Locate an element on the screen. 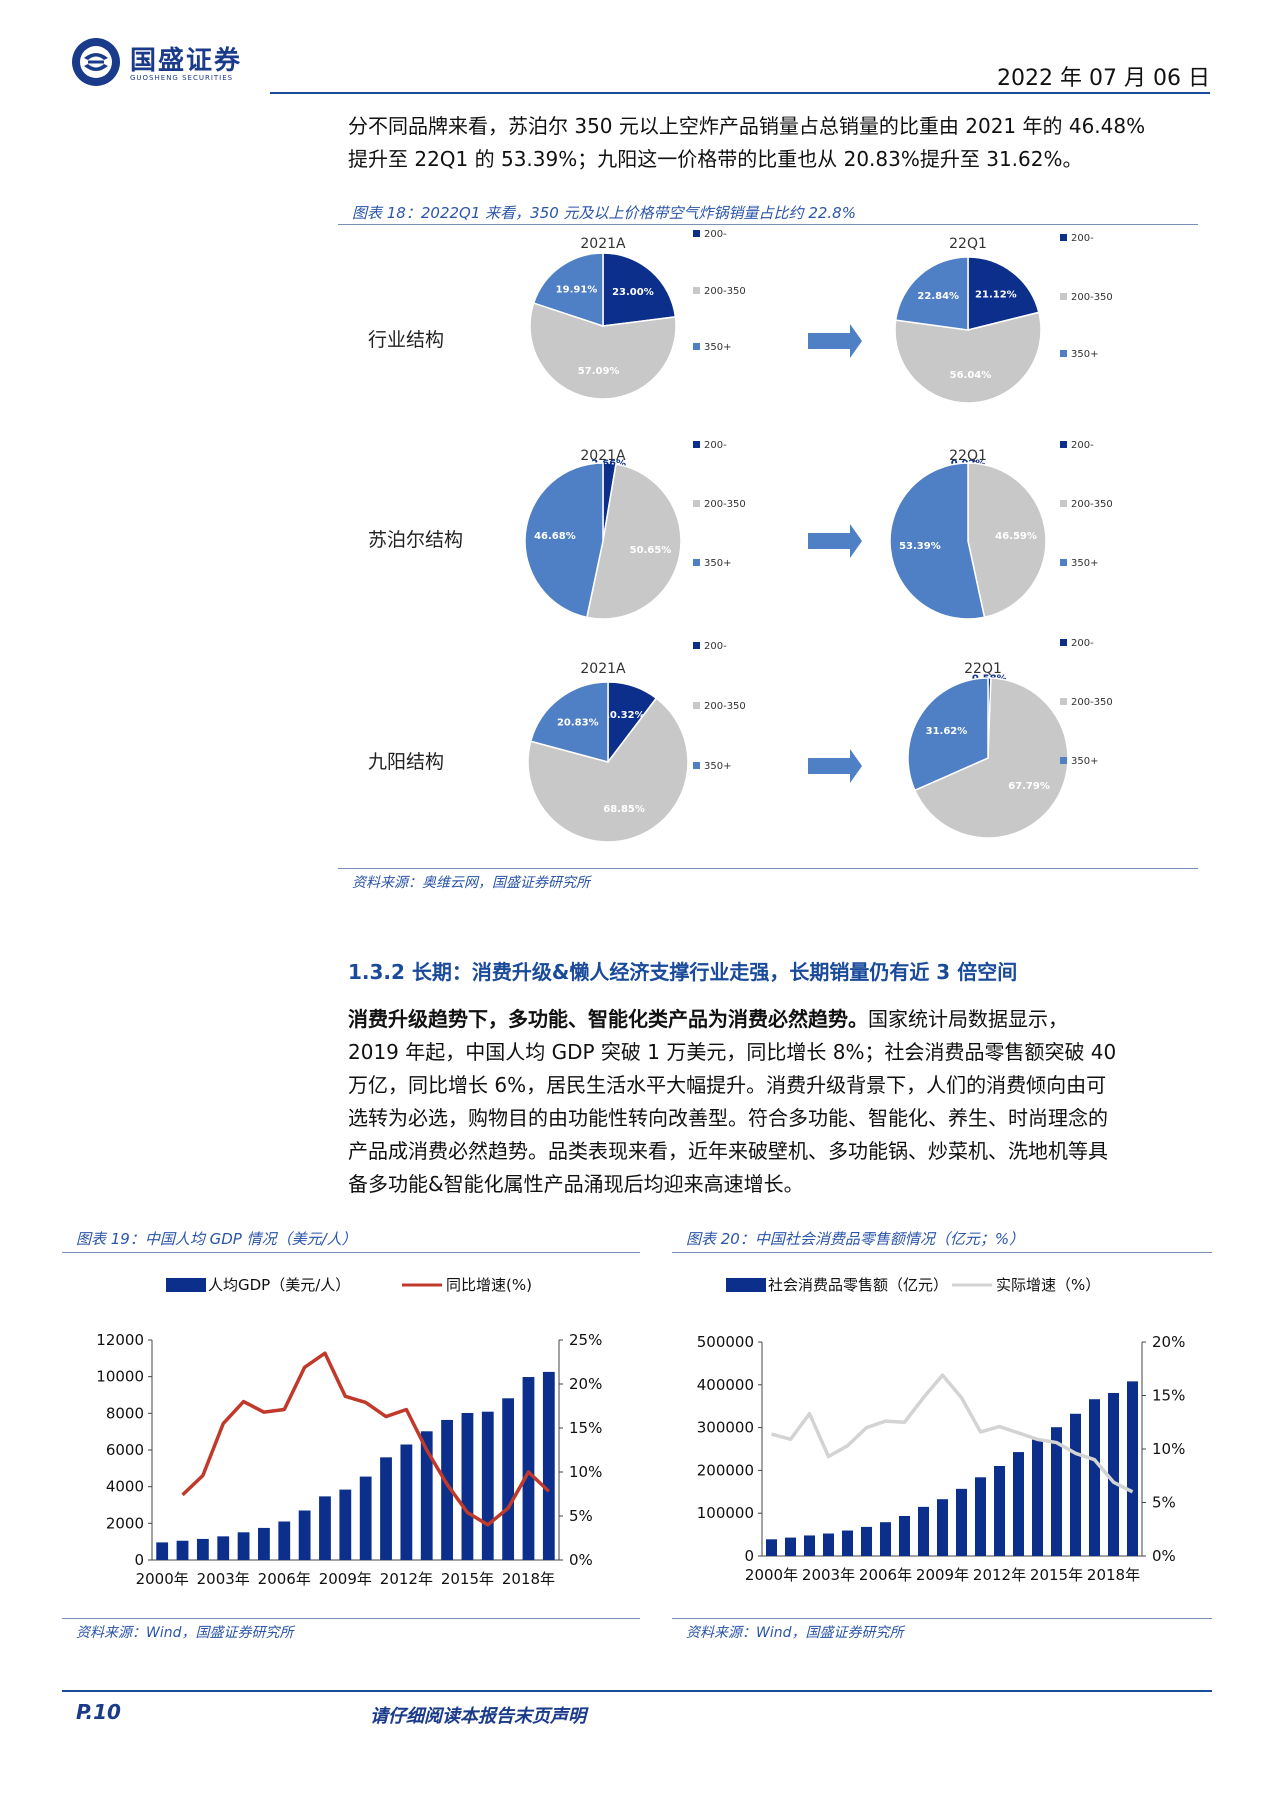  legend-label: 社会消费品零售额（亿元） is located at coordinates (858, 1285).